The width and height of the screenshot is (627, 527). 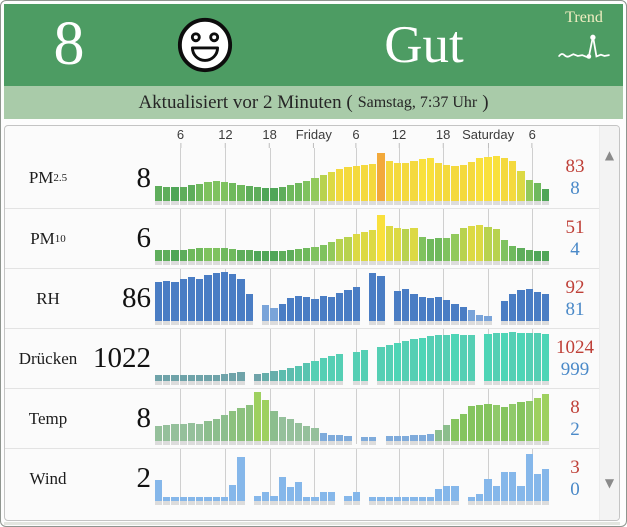 I want to click on scrollbar: ▲ ▼, so click(x=609, y=323).